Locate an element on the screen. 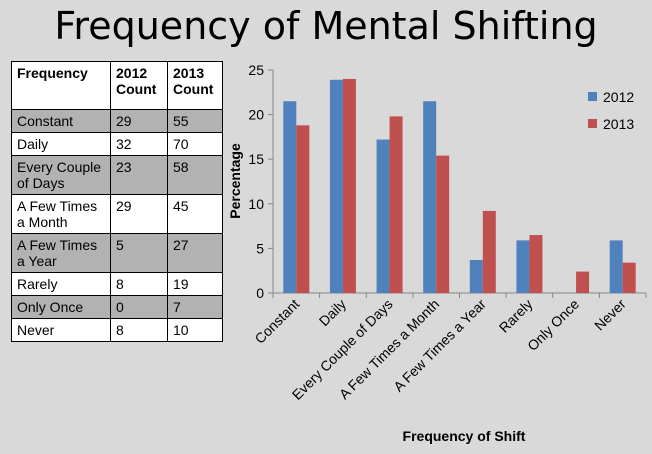 Image resolution: width=652 pixels, height=454 pixels. x-tick-label: Constant is located at coordinates (276, 321).